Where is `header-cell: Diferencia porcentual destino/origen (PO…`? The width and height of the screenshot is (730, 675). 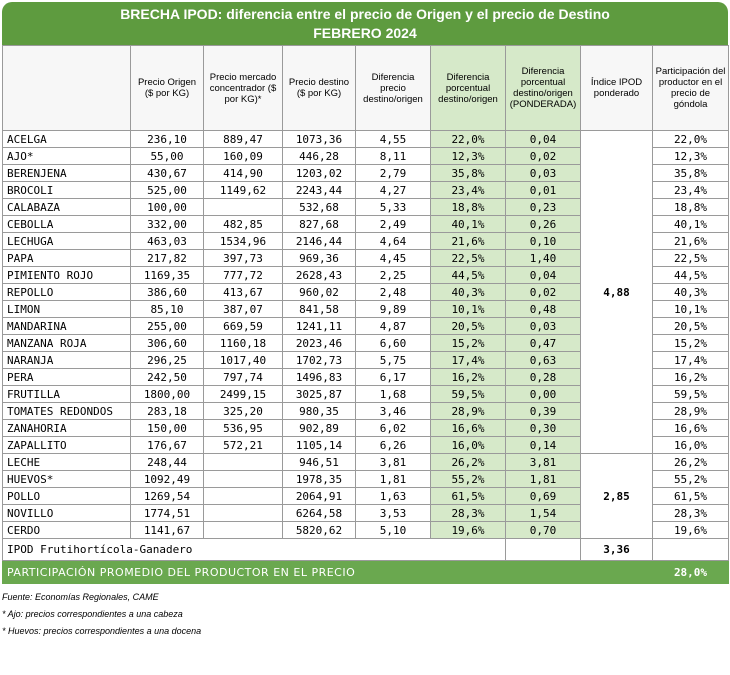
header-cell: Diferencia porcentual destino/origen (PO… is located at coordinates (543, 88).